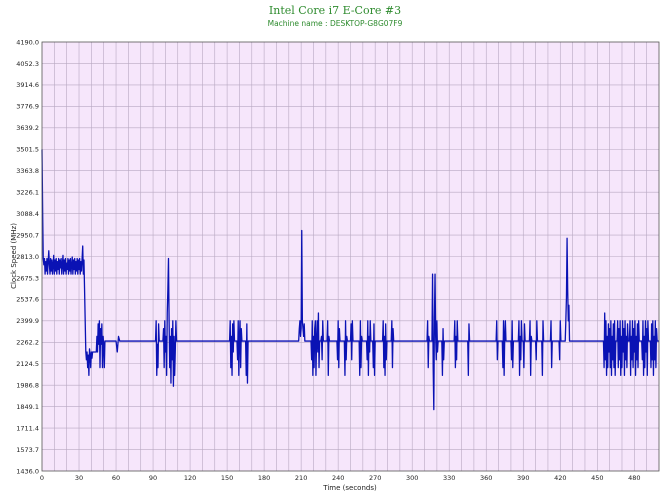 Image resolution: width=670 pixels, height=503 pixels. I want to click on y-tick-label: 1711.4, so click(27, 428).